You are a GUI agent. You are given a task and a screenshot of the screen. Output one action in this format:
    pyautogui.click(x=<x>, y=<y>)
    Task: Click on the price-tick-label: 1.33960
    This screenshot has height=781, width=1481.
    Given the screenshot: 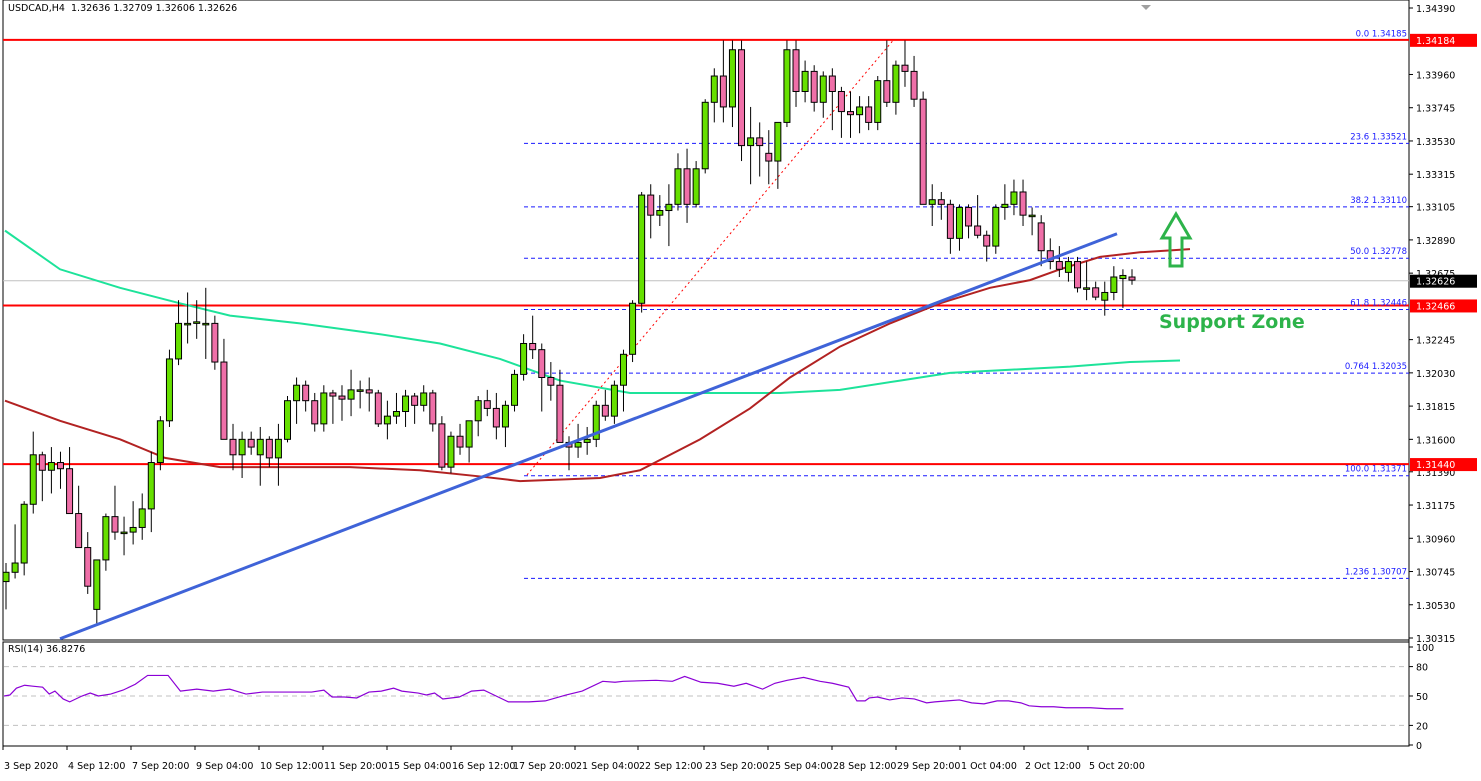 What is the action you would take?
    pyautogui.click(x=1435, y=75)
    